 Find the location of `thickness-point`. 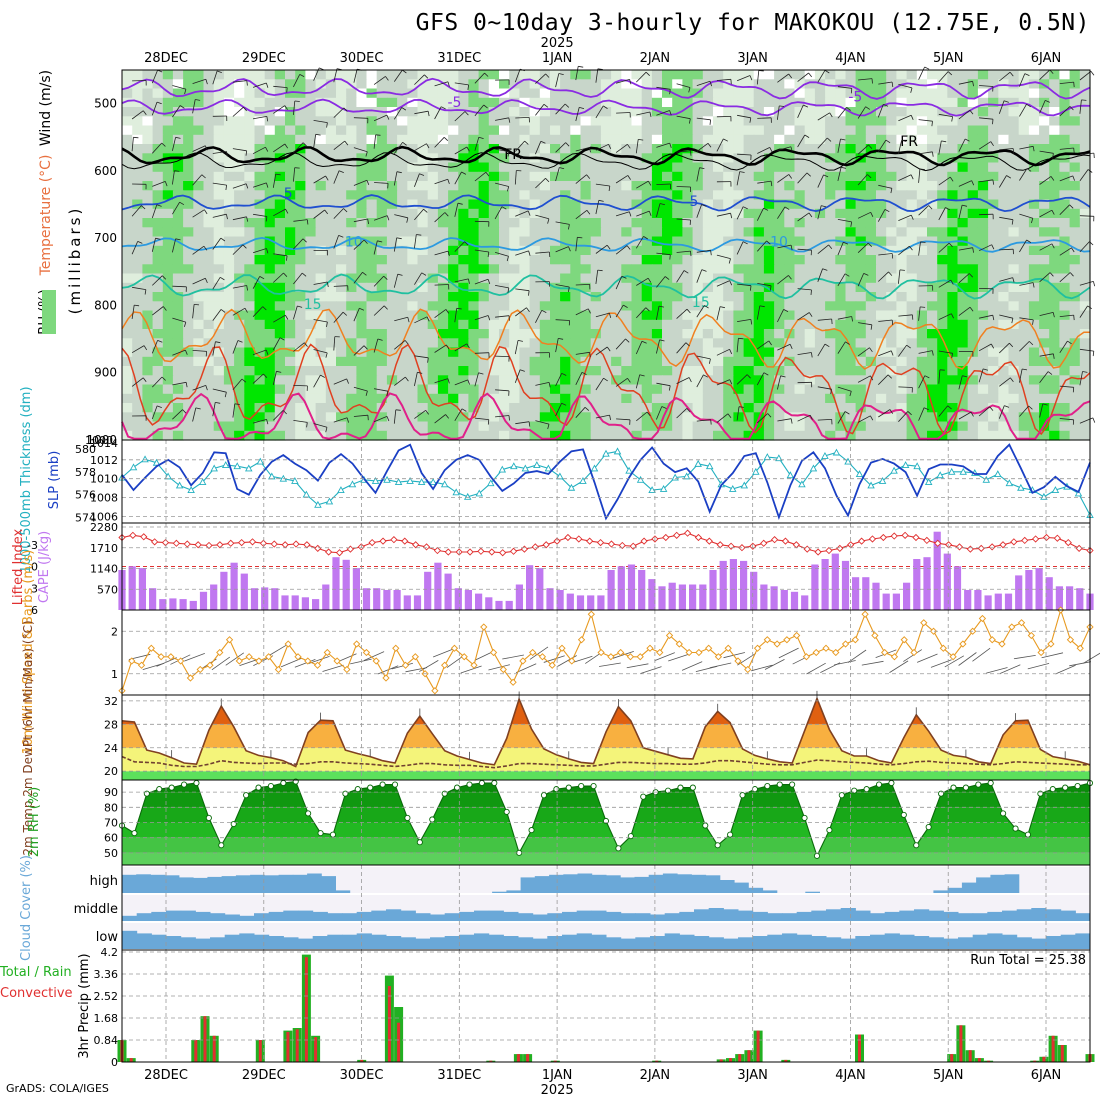

thickness-point is located at coordinates (640, 479).